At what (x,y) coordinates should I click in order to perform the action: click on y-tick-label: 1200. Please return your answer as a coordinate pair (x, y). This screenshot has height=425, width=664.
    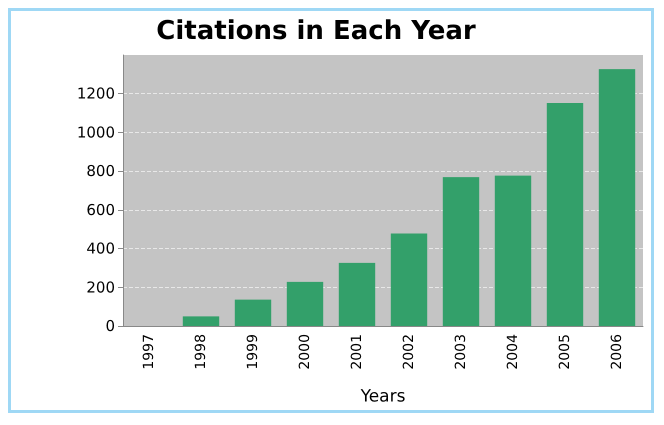
    Looking at the image, I should click on (95, 93).